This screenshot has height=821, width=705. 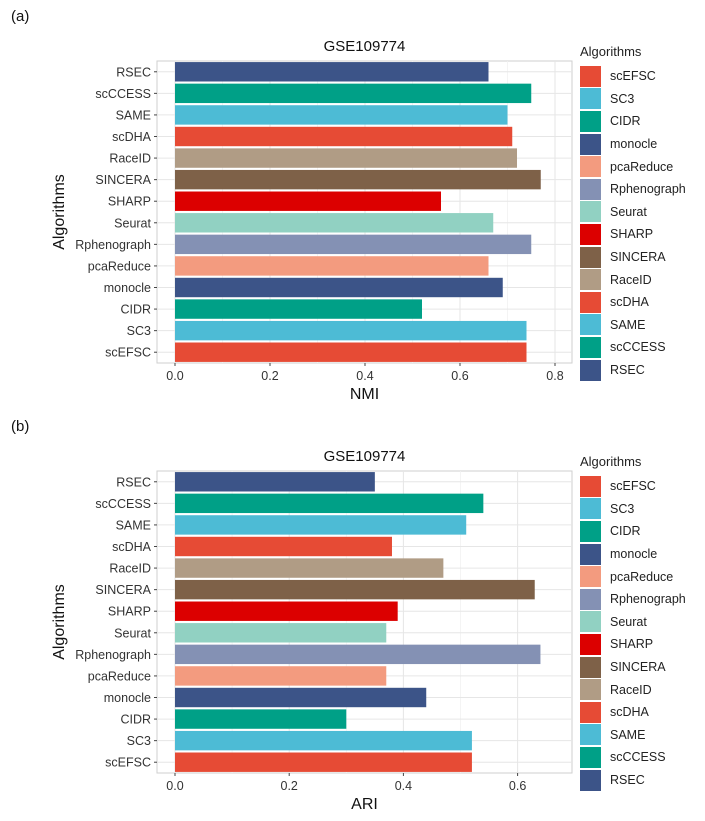 What do you see at coordinates (517, 786) in the screenshot?
I see `x-tick-label: 0.6` at bounding box center [517, 786].